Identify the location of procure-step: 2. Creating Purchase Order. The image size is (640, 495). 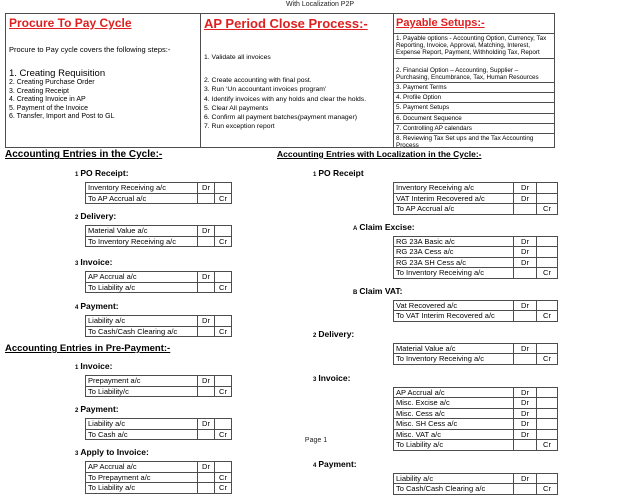
(52, 82).